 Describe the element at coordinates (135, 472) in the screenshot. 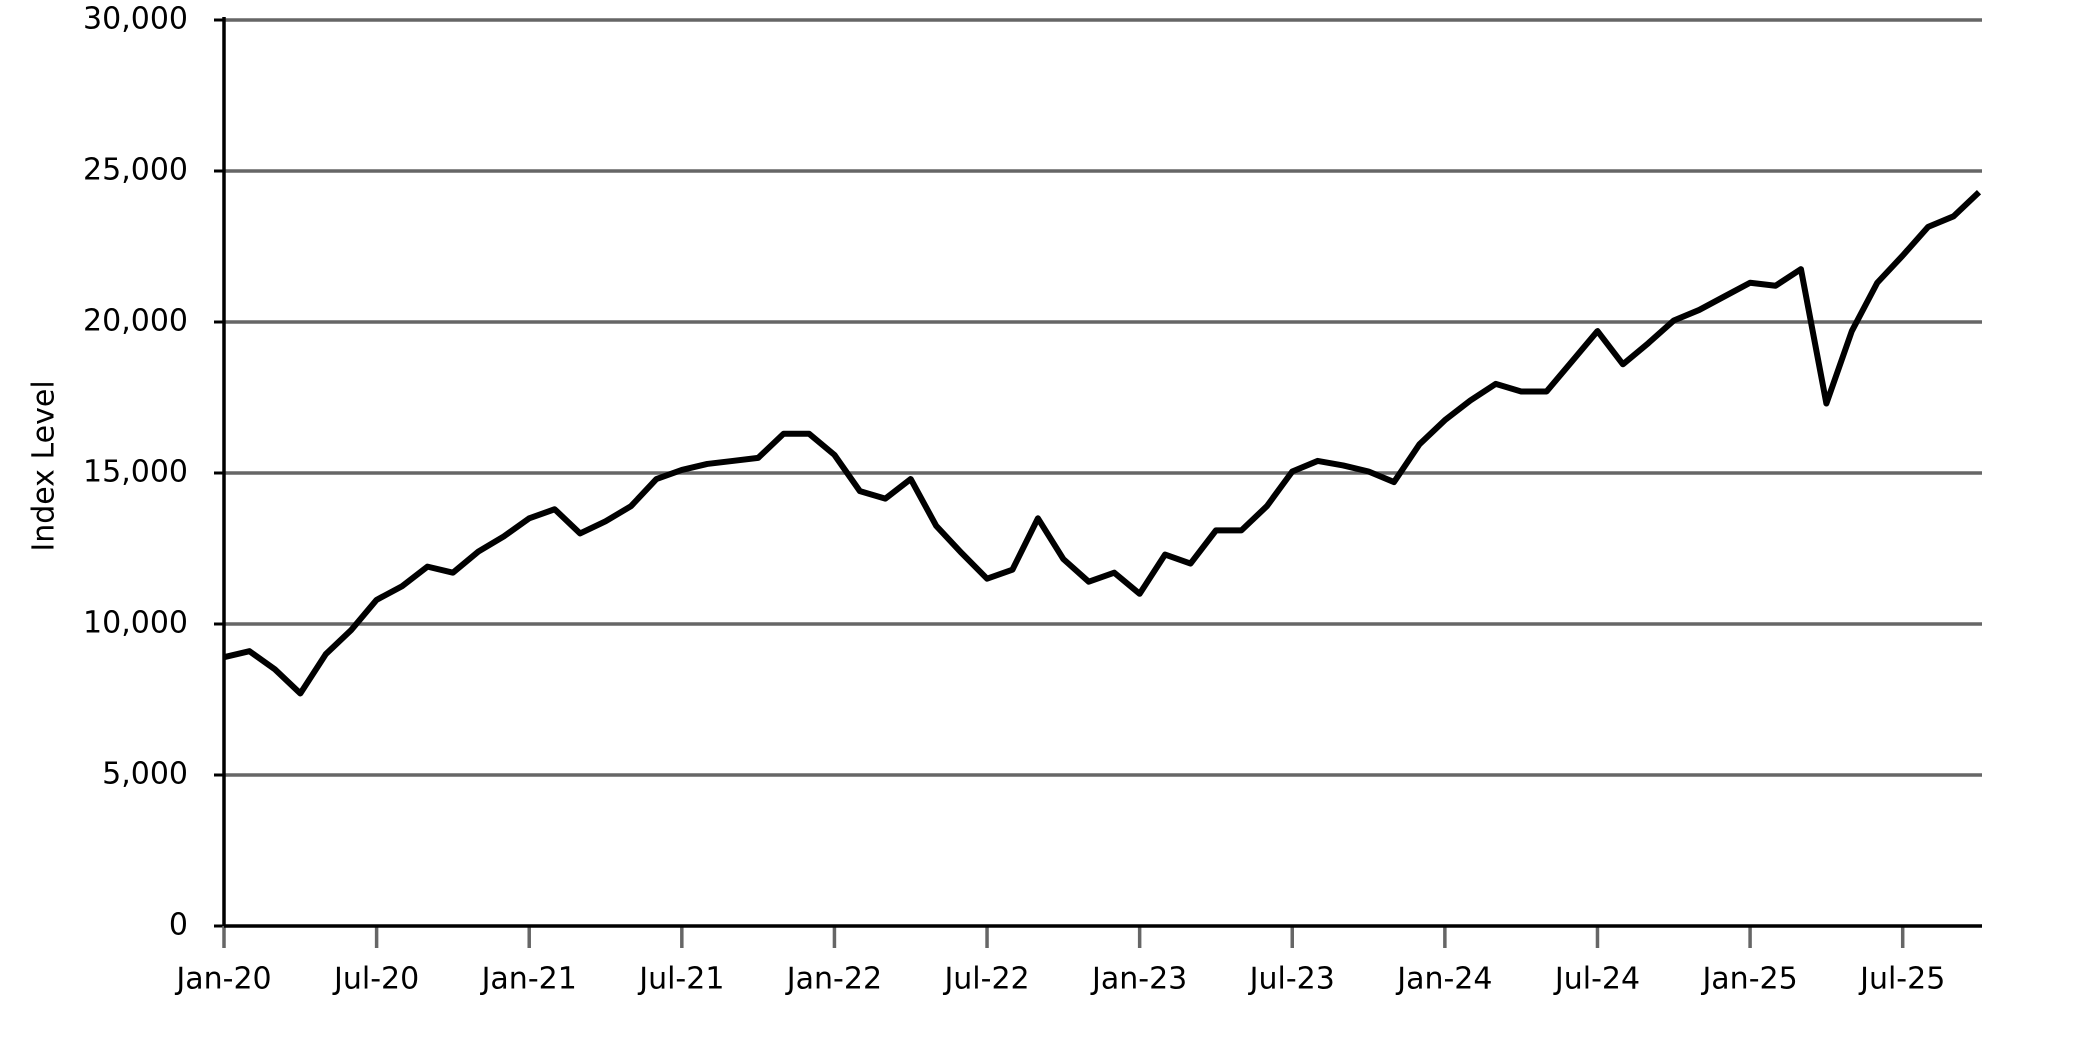

I see `y-tick-label: 15,000` at that location.